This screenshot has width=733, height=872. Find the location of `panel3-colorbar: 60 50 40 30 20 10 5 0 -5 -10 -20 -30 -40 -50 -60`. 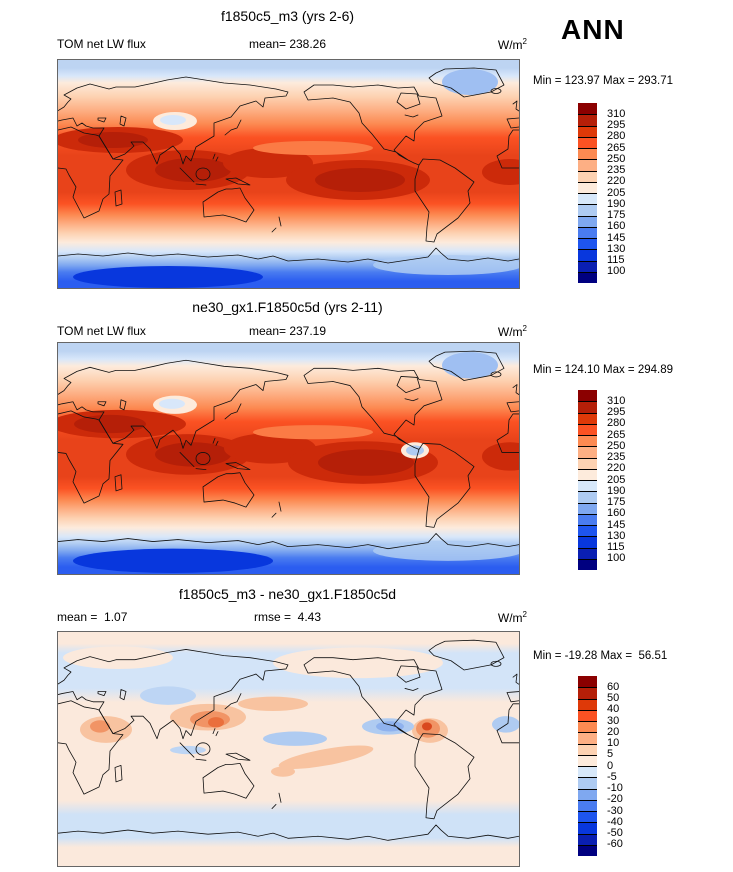

panel3-colorbar: 60 50 40 30 20 10 5 0 -5 -10 -20 -30 -40 -50 -60 is located at coordinates (608, 766).